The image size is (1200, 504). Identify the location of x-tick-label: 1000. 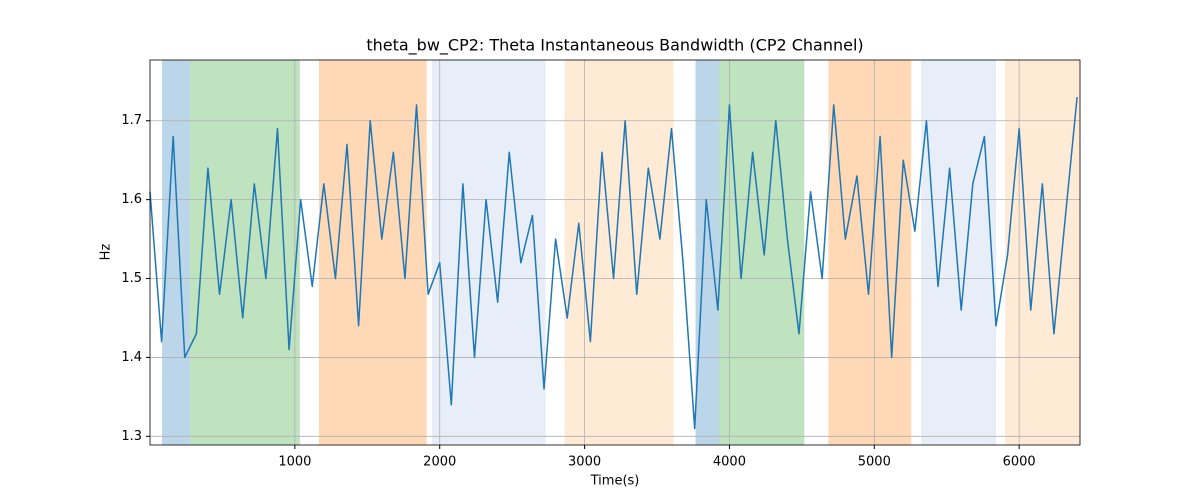
(294, 462).